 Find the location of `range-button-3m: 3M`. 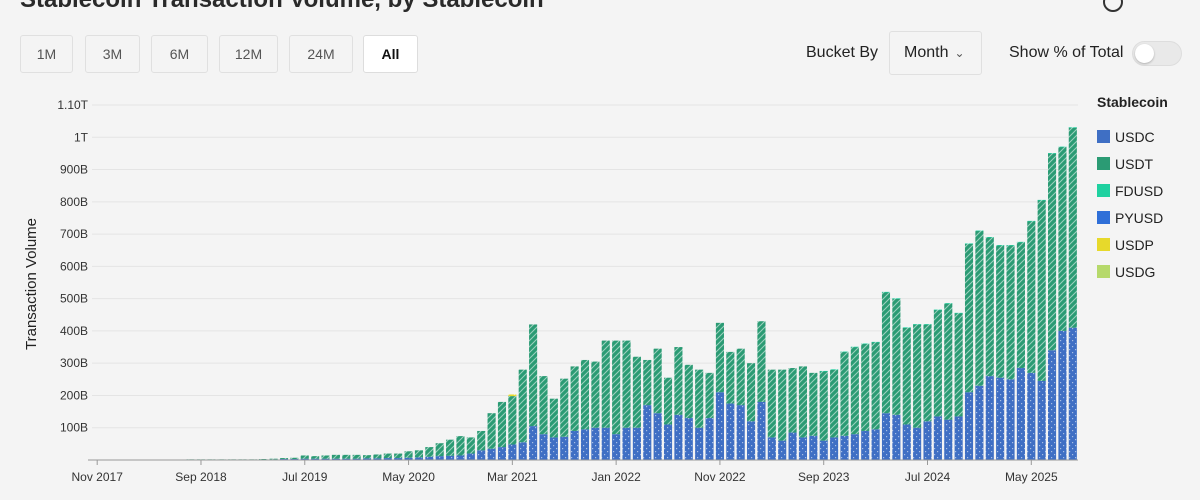

range-button-3m: 3M is located at coordinates (112, 54).